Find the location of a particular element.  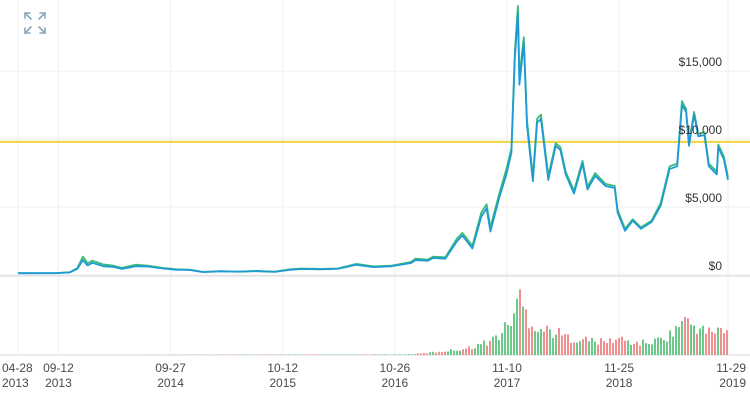

x-tick-year-label: 2016 is located at coordinates (394, 383).